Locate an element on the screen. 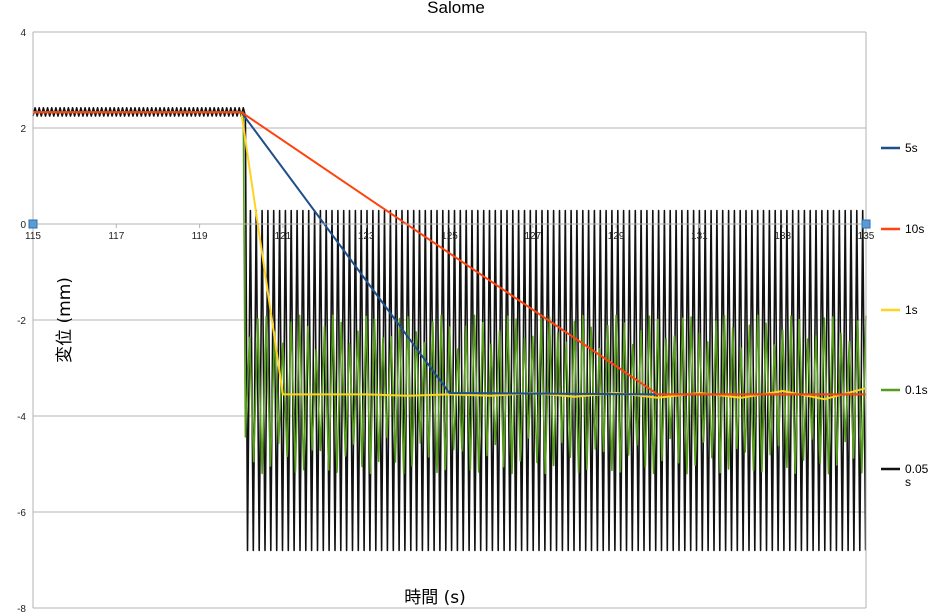 This screenshot has height=614, width=940. y-tick-label: -4 is located at coordinates (21, 417).